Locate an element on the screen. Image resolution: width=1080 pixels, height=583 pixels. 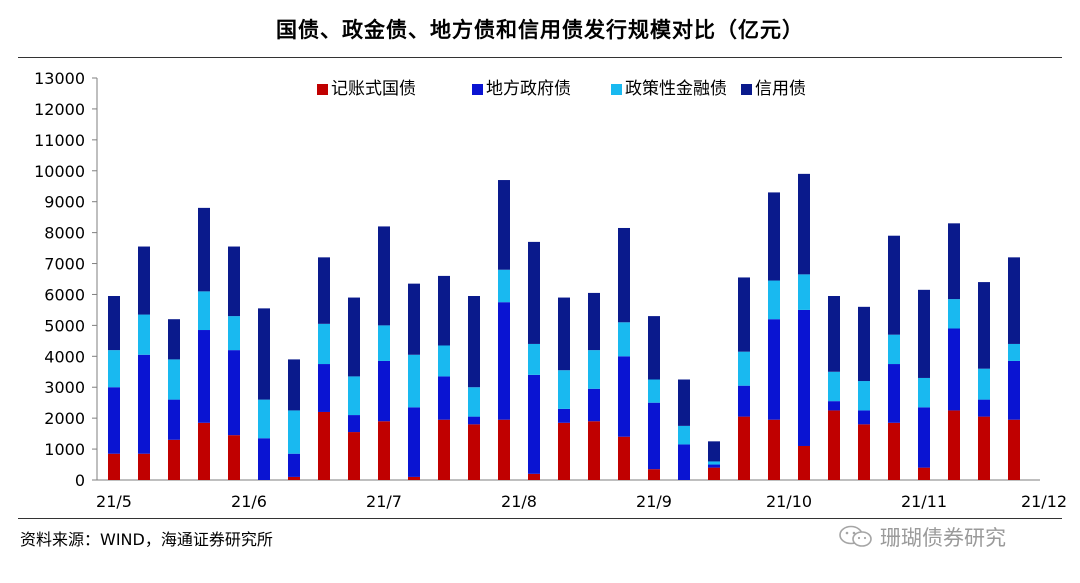
x-tick-label: 21/10 is located at coordinates (789, 501).